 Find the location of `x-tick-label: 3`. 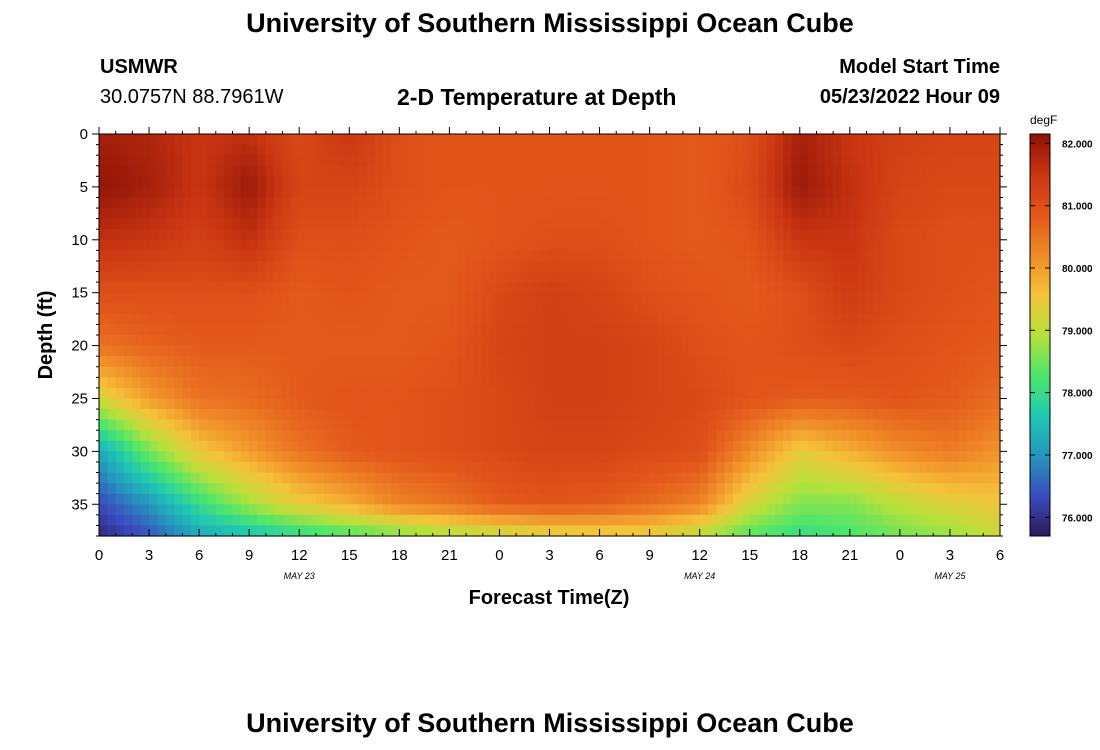

x-tick-label: 3 is located at coordinates (950, 555).